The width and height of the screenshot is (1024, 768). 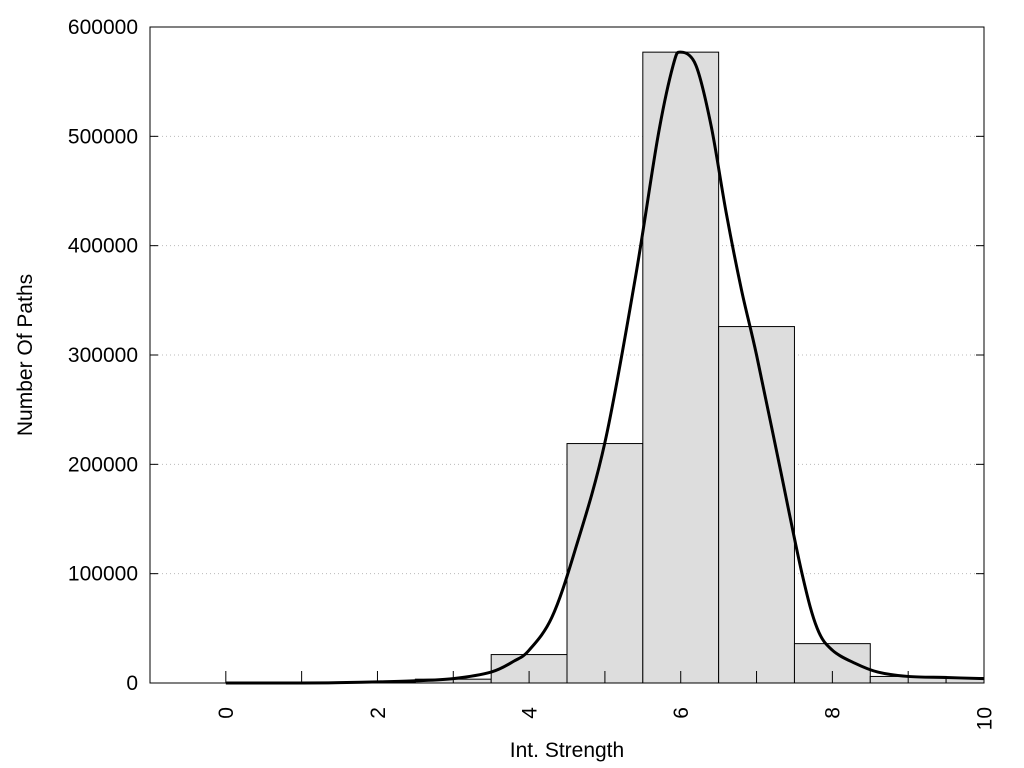 I want to click on y-tick-label: 600000, so click(x=103, y=27).